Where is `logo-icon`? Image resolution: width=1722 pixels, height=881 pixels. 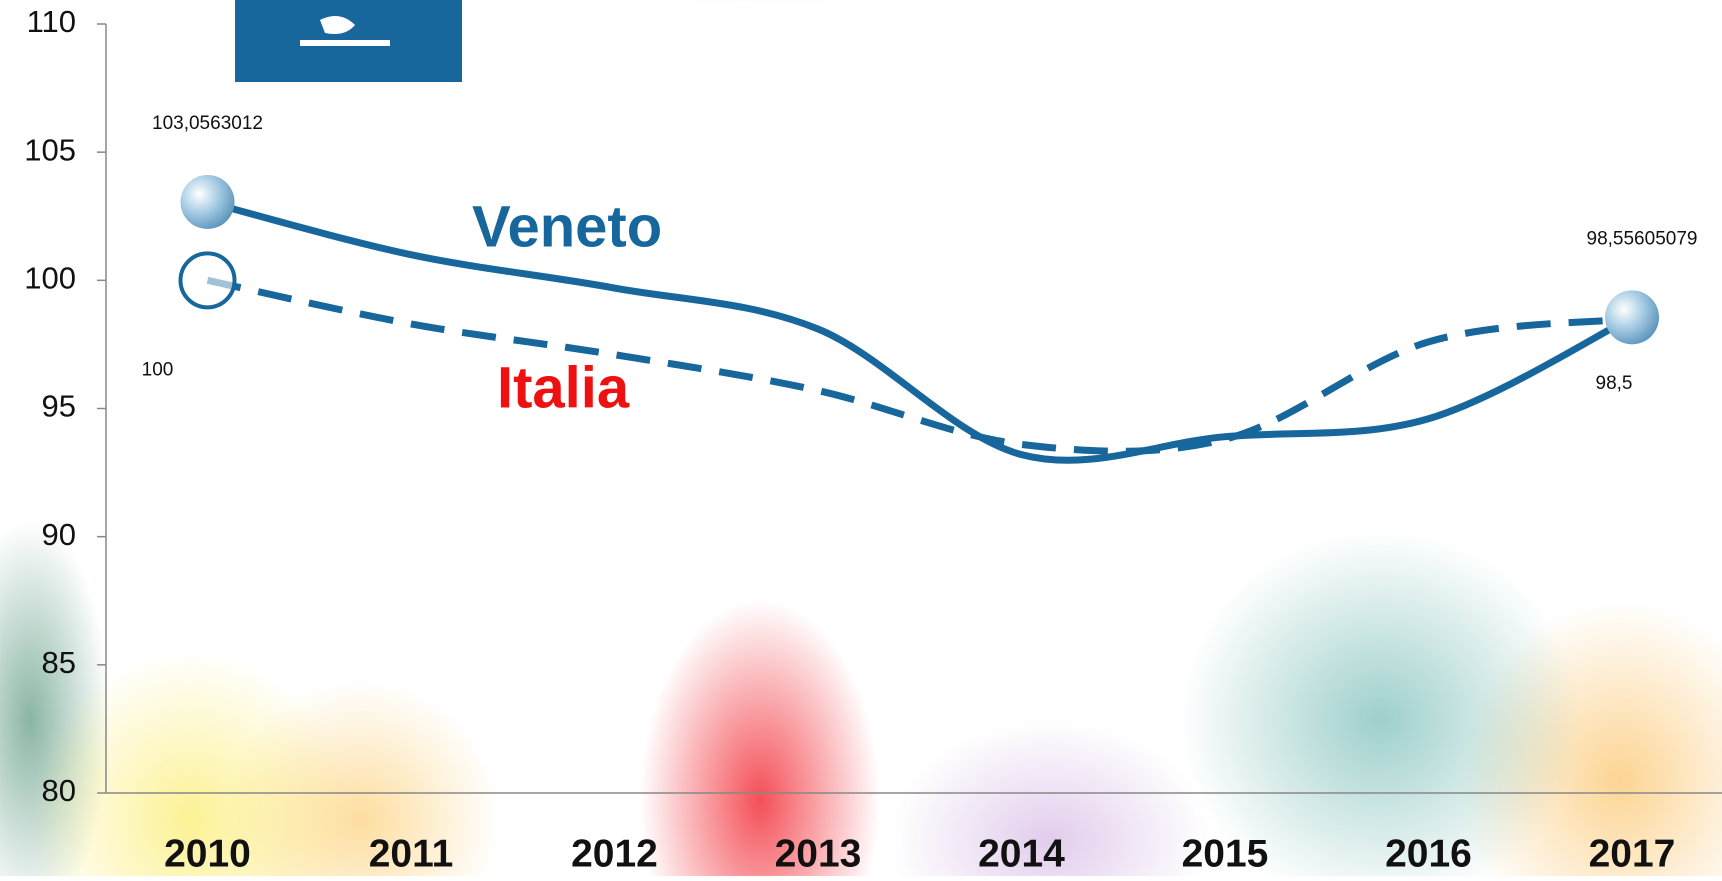
logo-icon is located at coordinates (345, 31).